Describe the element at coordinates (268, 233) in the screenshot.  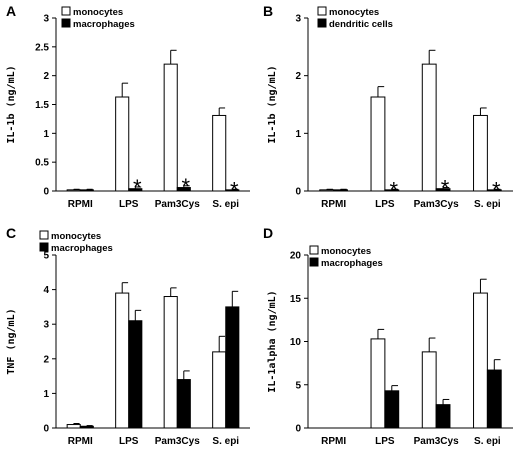
I see `panel-letter: D` at that location.